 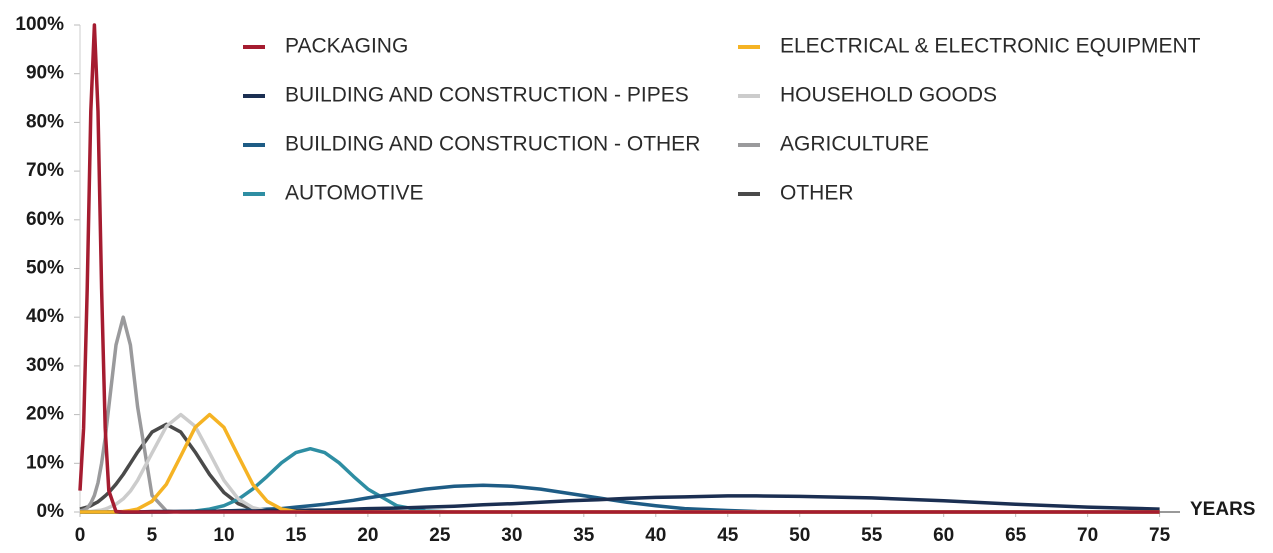 I want to click on x-tick-label: 40, so click(x=655, y=535).